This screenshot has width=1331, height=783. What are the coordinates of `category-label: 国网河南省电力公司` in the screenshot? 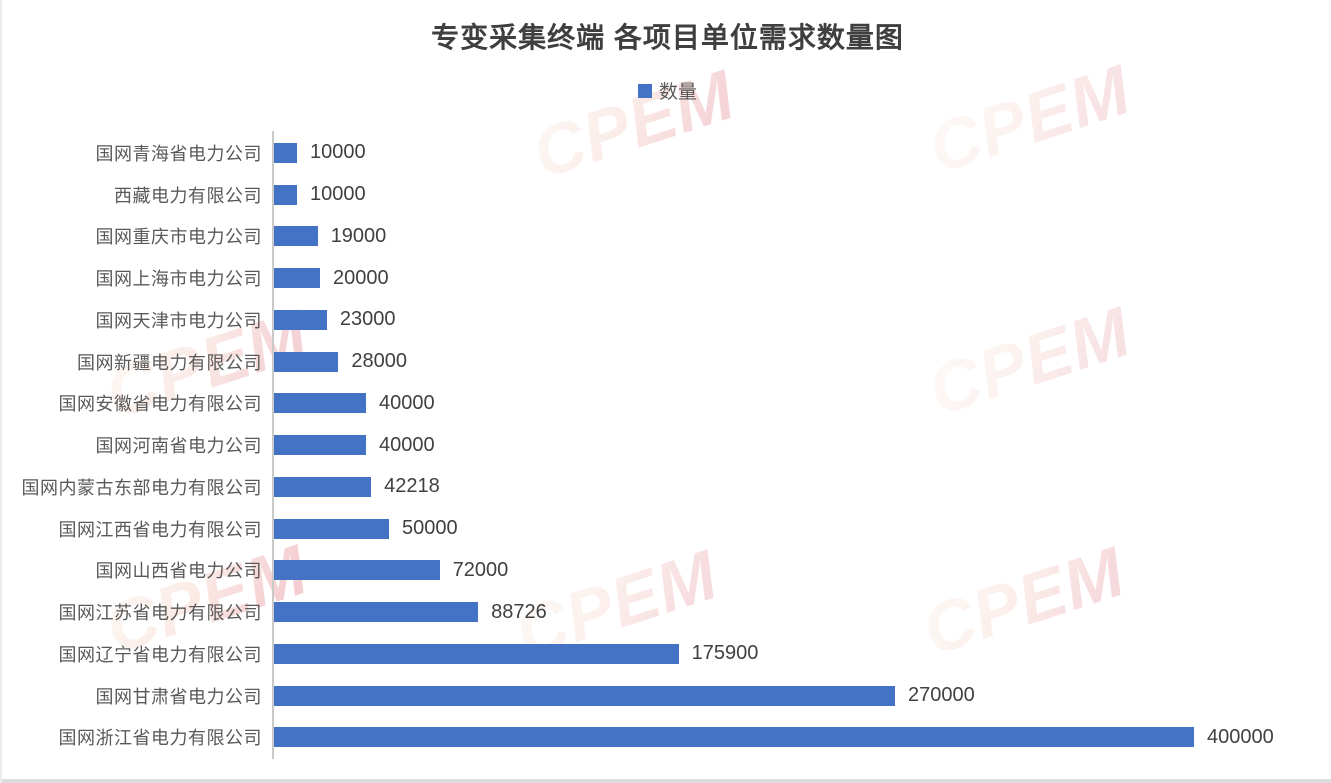 It's located at (178, 446).